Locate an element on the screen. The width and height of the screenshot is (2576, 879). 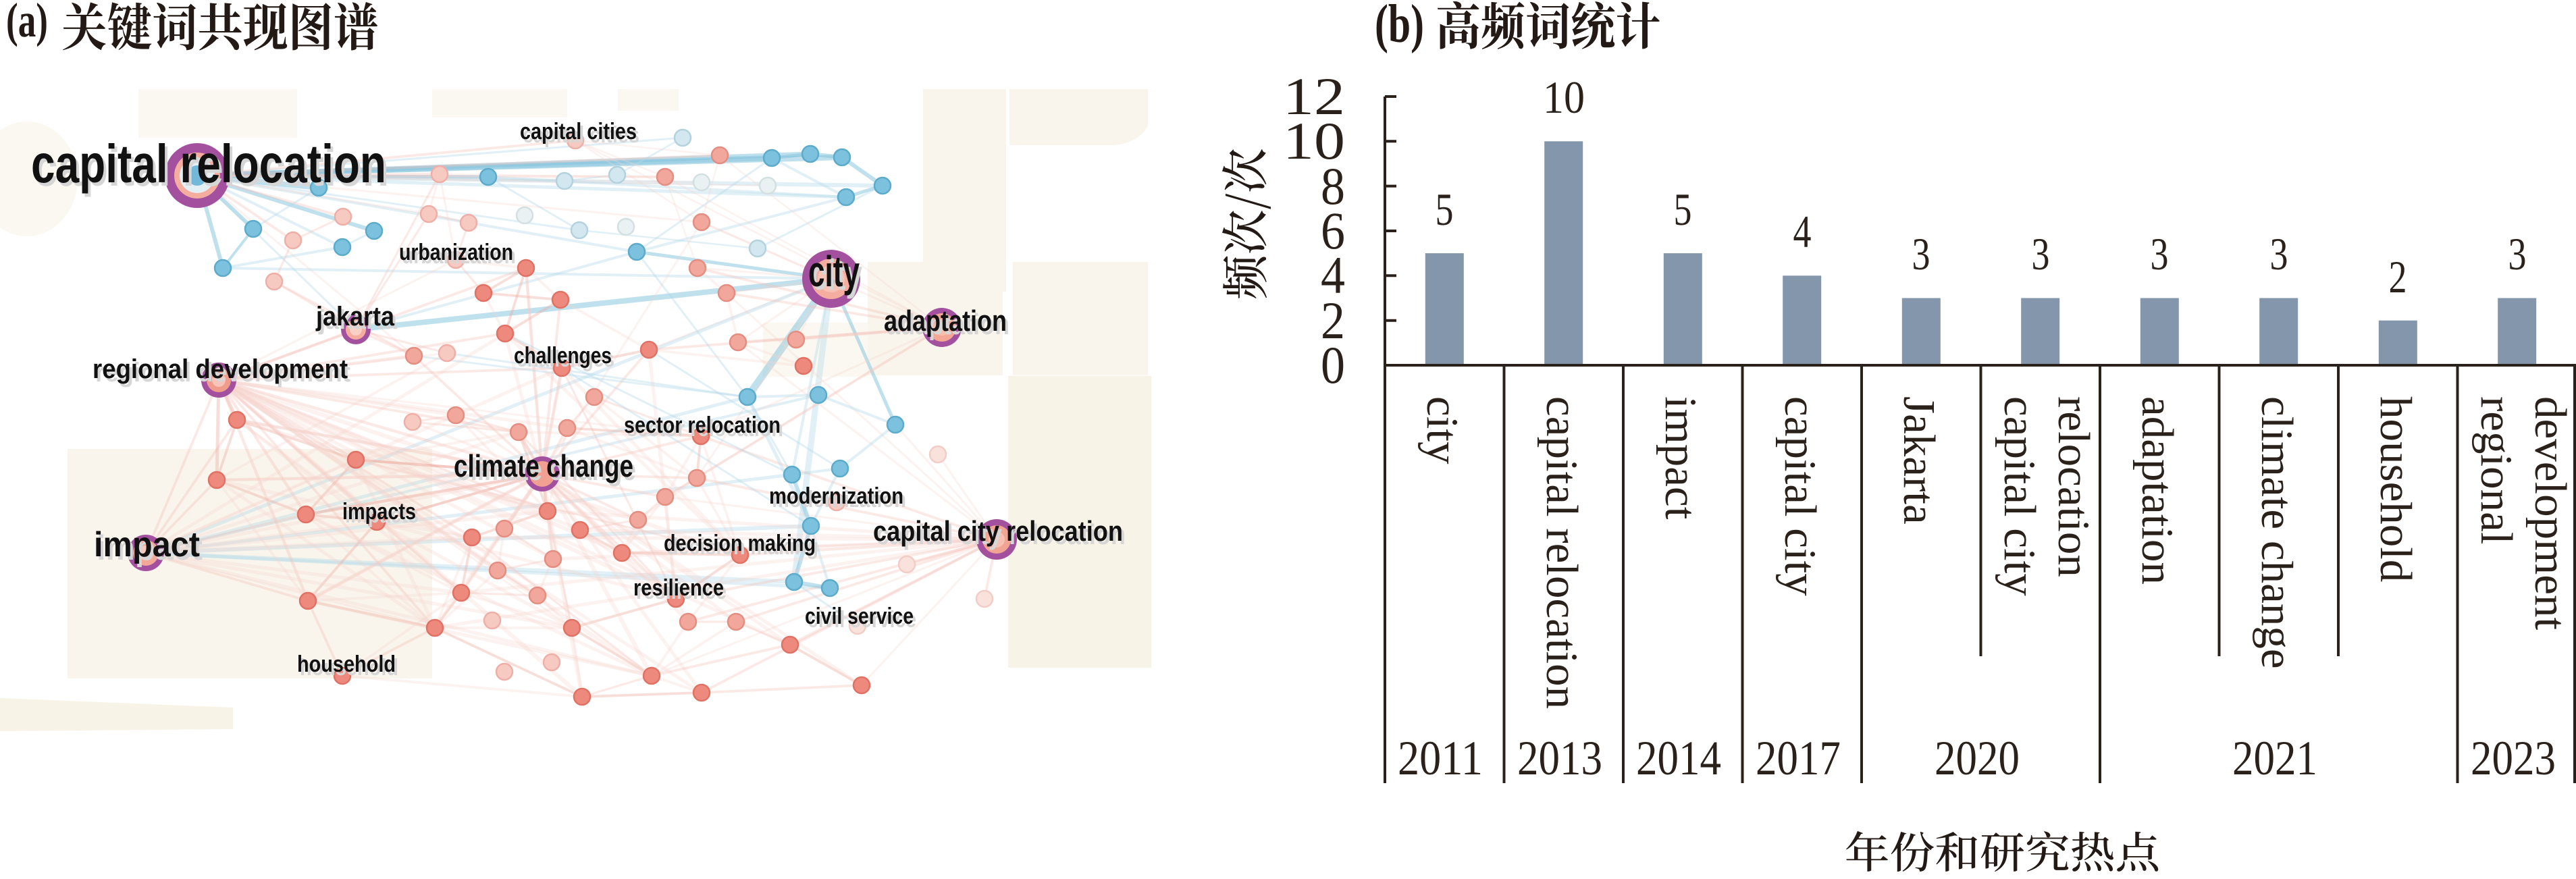
svg-text: (b) is located at coordinates (1399, 27).